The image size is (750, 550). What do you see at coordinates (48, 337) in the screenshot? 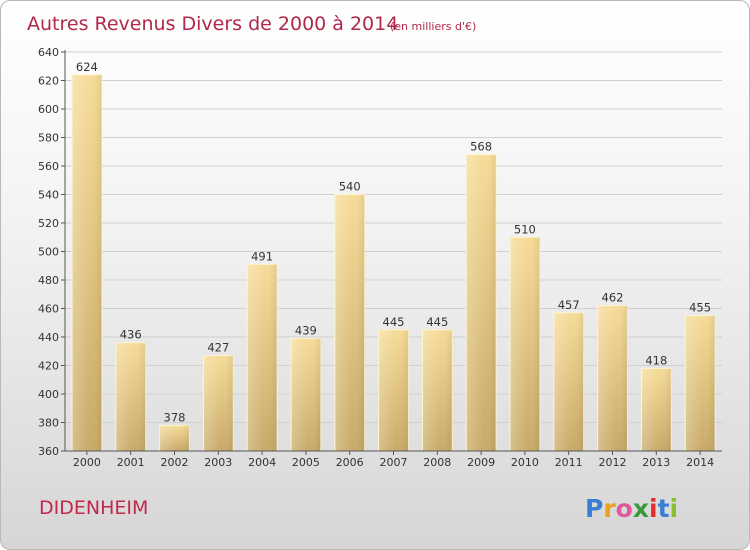
I see `y-tick-label: 440` at bounding box center [48, 337].